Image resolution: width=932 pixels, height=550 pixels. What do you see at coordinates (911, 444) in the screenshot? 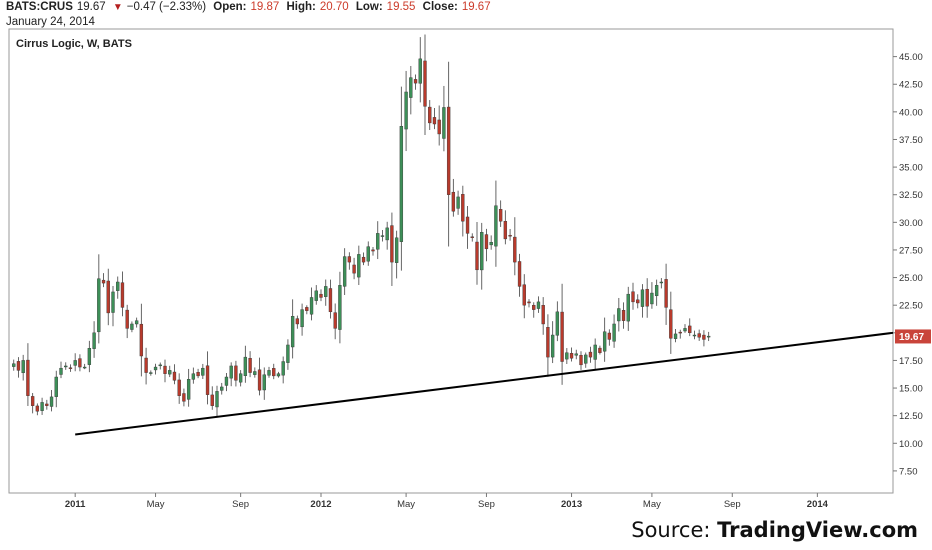
I see `price-tick-label: 10.00` at bounding box center [911, 444].